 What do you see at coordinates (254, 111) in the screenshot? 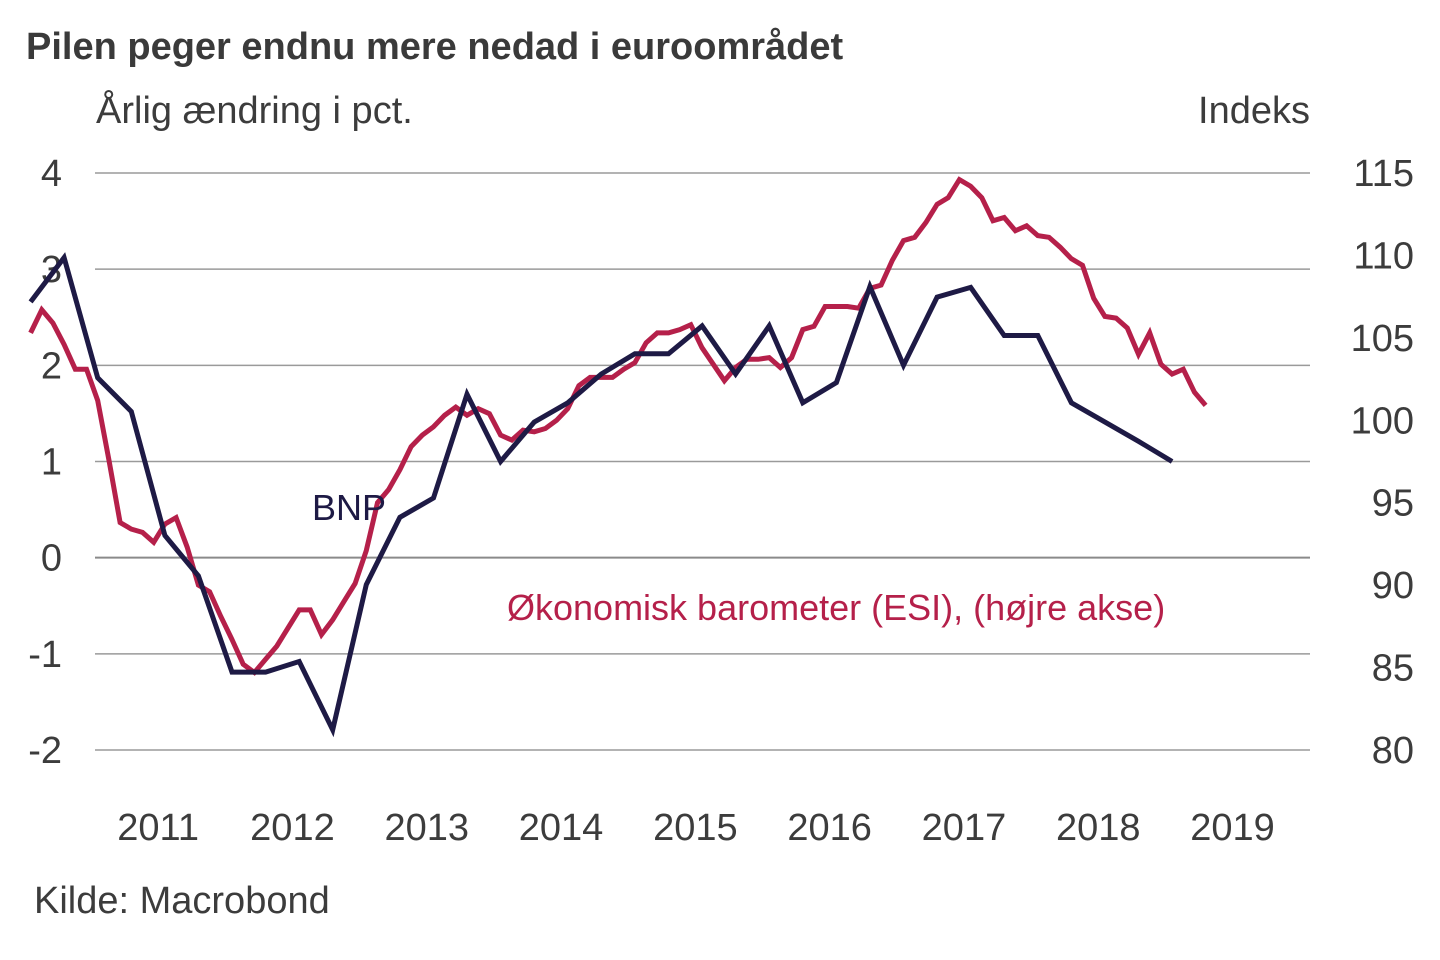
I see `left-axis-label: Årlig ændring i pct.` at bounding box center [254, 111].